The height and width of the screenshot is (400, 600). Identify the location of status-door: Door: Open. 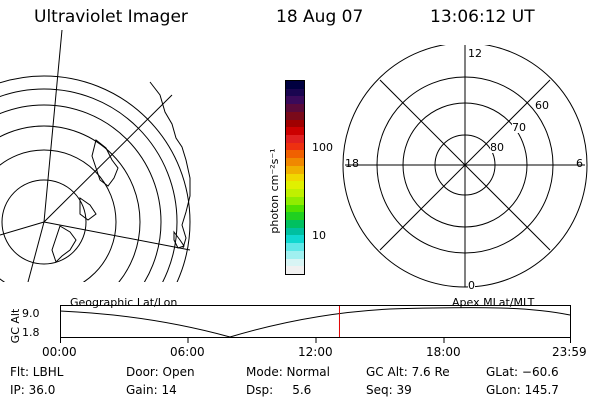
(160, 372).